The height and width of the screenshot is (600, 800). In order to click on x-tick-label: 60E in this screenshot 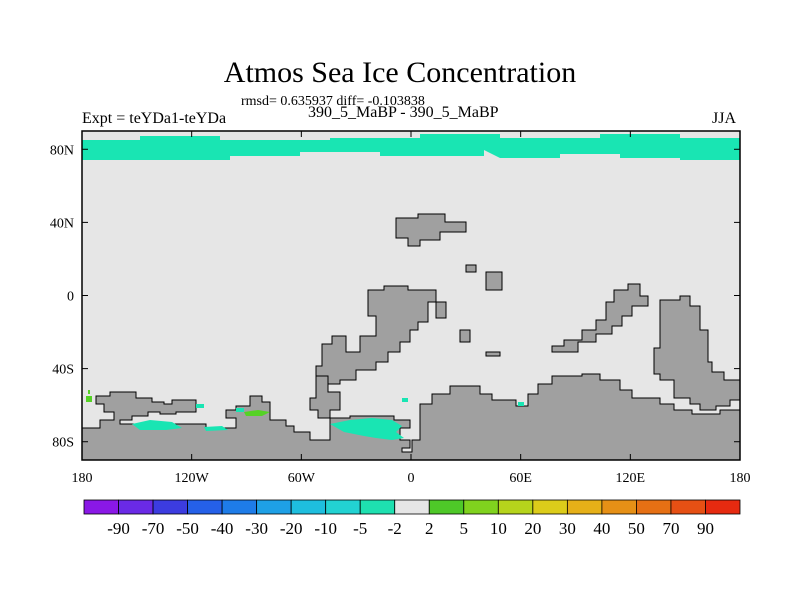, I will do `click(520, 478)`.